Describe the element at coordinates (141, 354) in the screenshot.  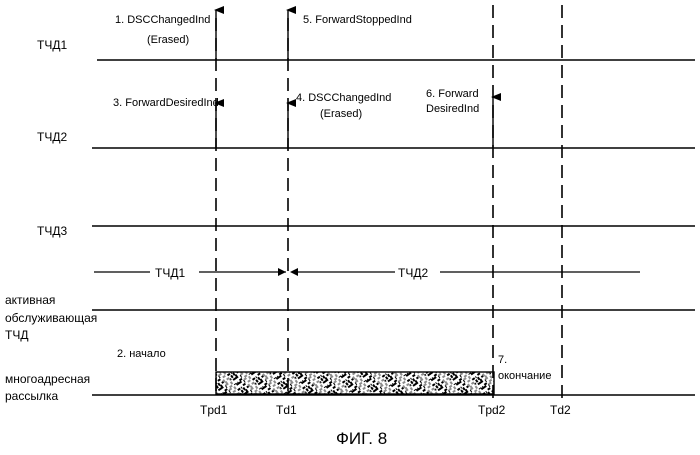
I see `event-label-2: 2. начало` at that location.